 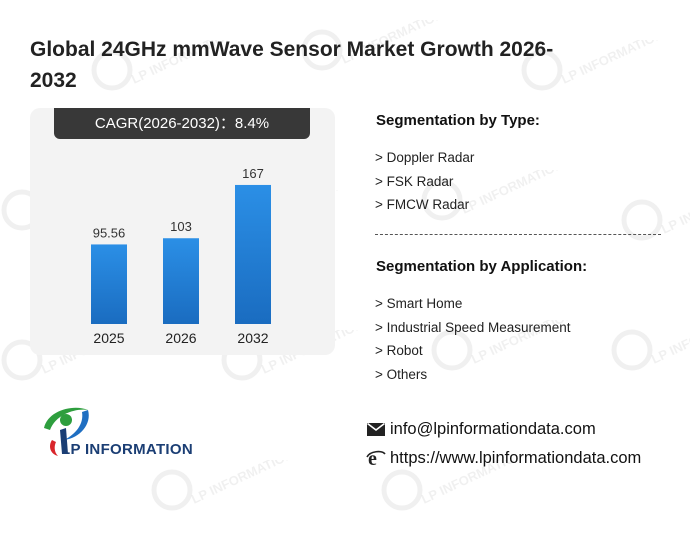 What do you see at coordinates (401, 374) in the screenshot?
I see `list-item: > Others` at bounding box center [401, 374].